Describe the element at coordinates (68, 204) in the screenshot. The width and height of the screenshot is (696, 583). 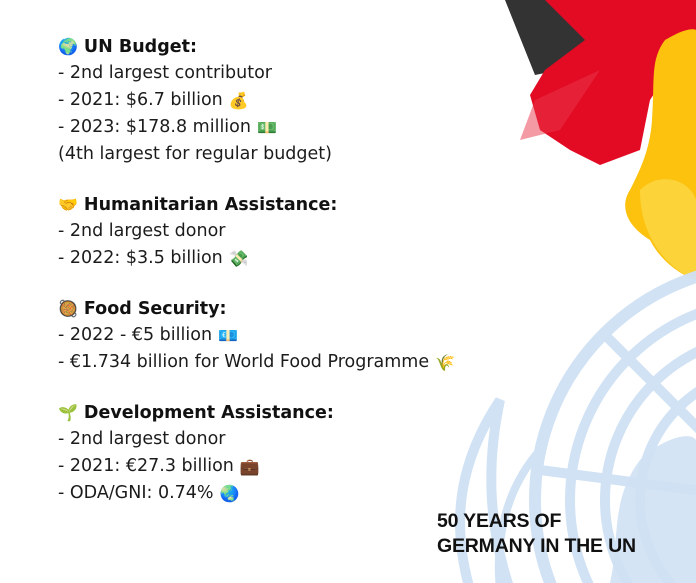
I see `handshake-icon: 🤝` at that location.